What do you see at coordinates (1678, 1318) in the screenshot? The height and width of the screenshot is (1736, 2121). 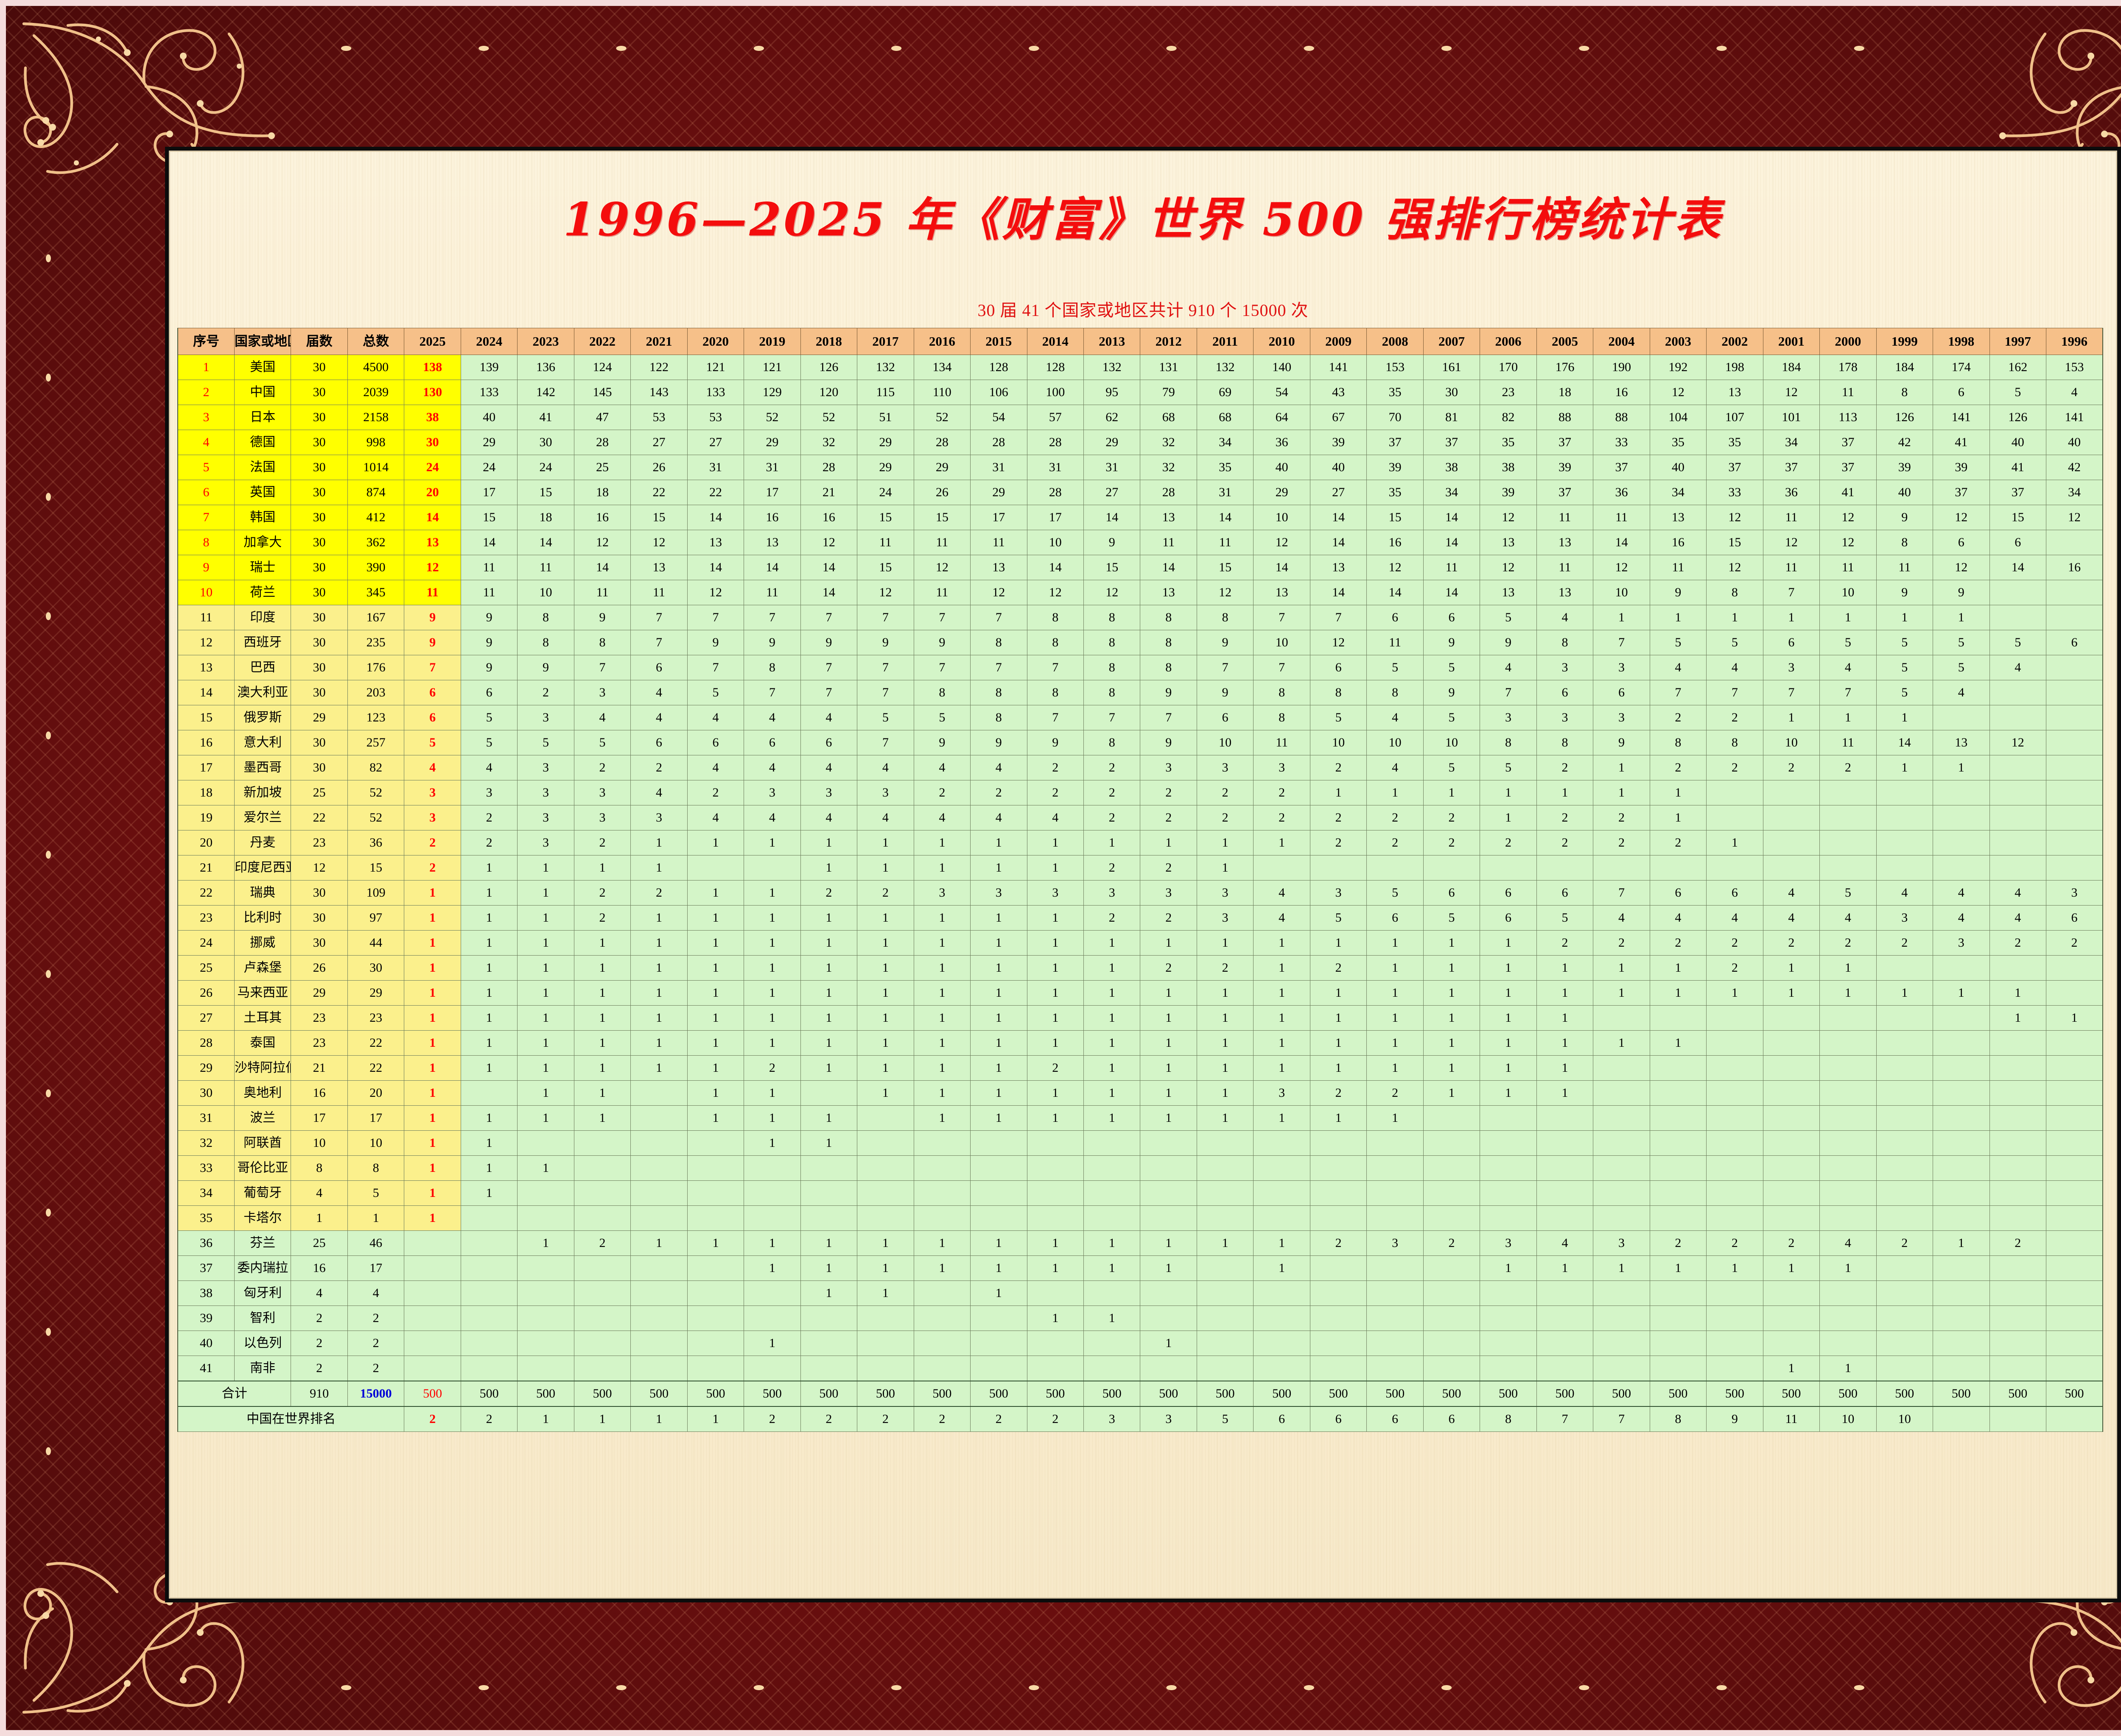 I see `value-2003` at bounding box center [1678, 1318].